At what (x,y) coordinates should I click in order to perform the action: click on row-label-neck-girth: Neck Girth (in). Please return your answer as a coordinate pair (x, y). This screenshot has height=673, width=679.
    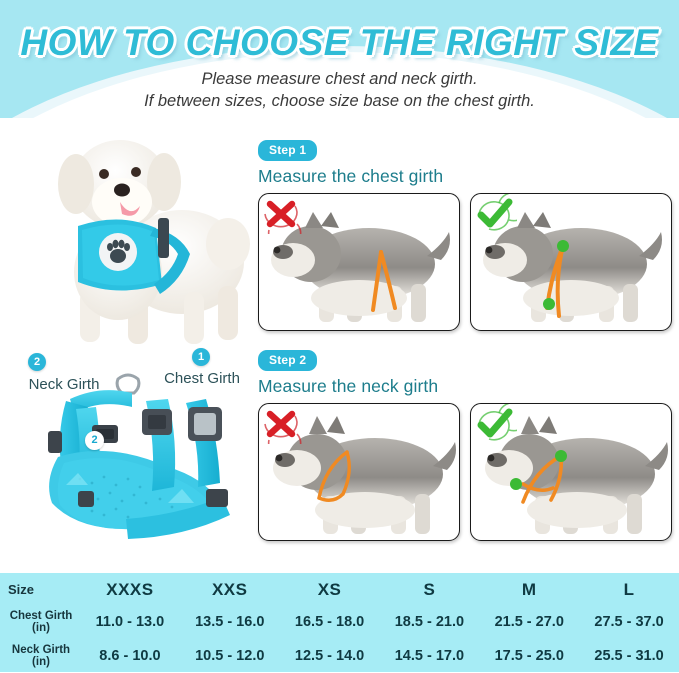
    Looking at the image, I should click on (40, 656).